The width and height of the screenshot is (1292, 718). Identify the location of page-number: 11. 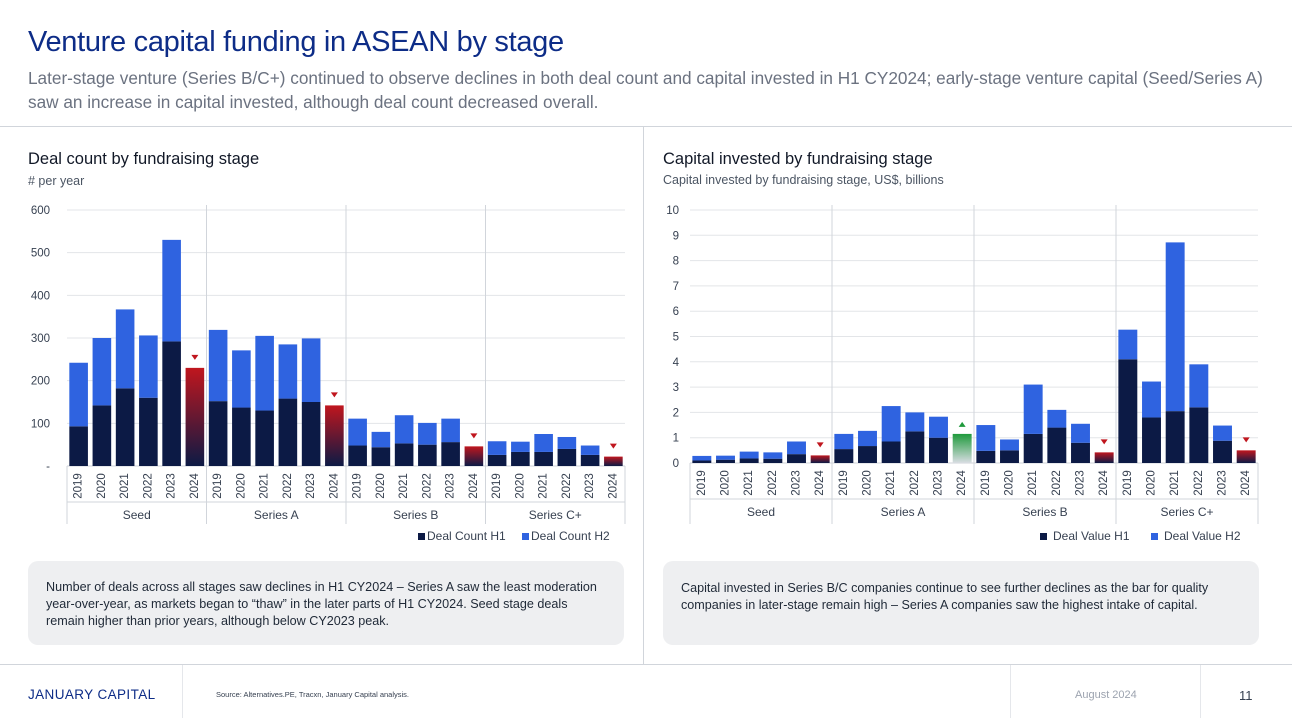
(1246, 695).